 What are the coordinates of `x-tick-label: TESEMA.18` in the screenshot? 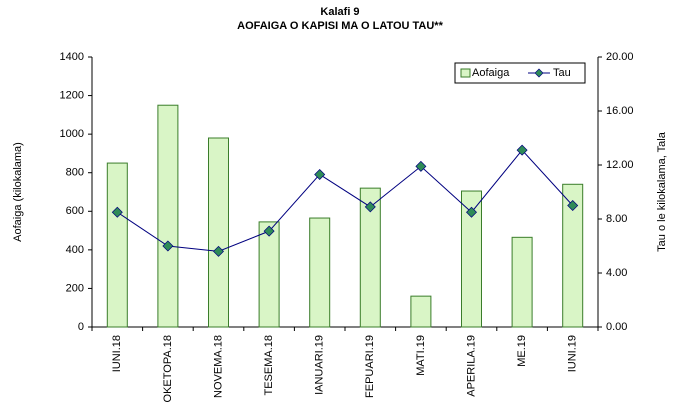 It's located at (269, 365).